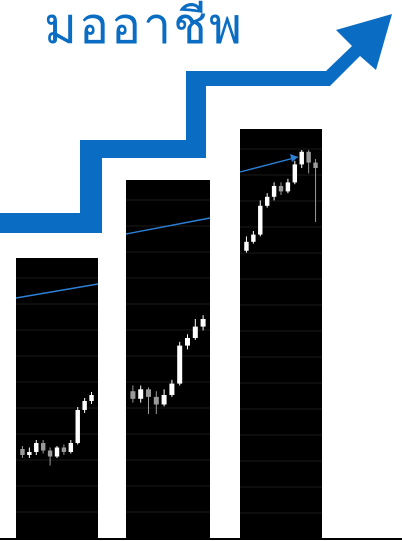 The image size is (402, 541). What do you see at coordinates (144, 27) in the screenshot?
I see `page-title: มออาชีพ` at bounding box center [144, 27].